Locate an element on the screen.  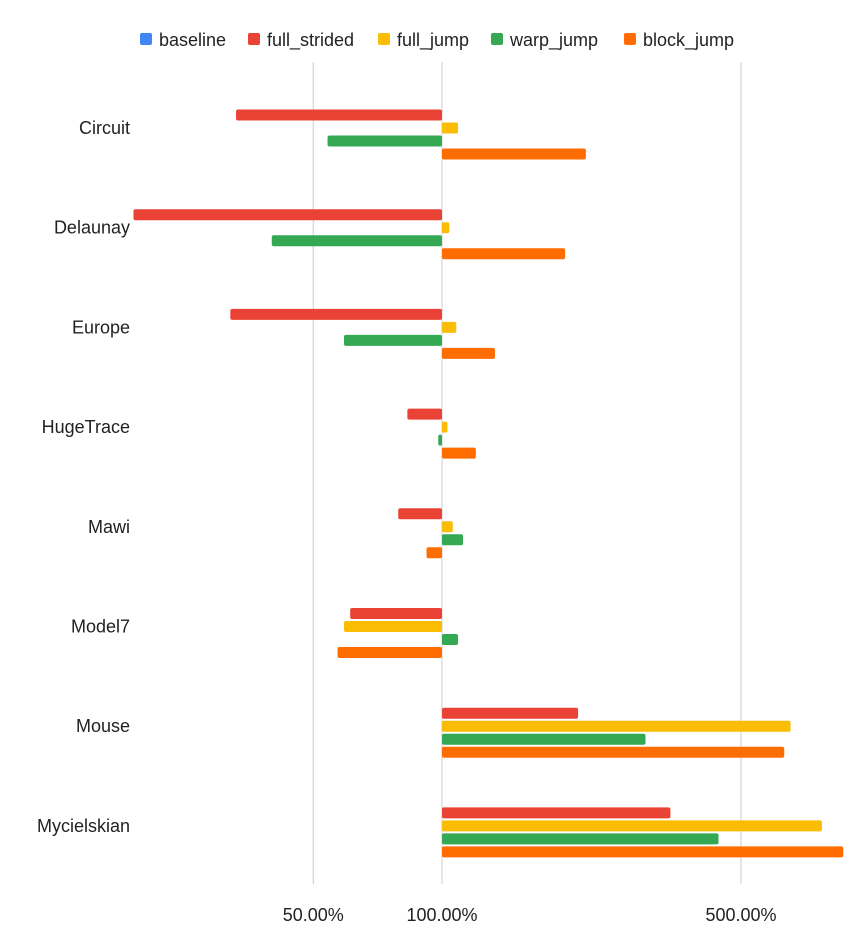
legend-label-warp_jump: warp_jump is located at coordinates (553, 40).